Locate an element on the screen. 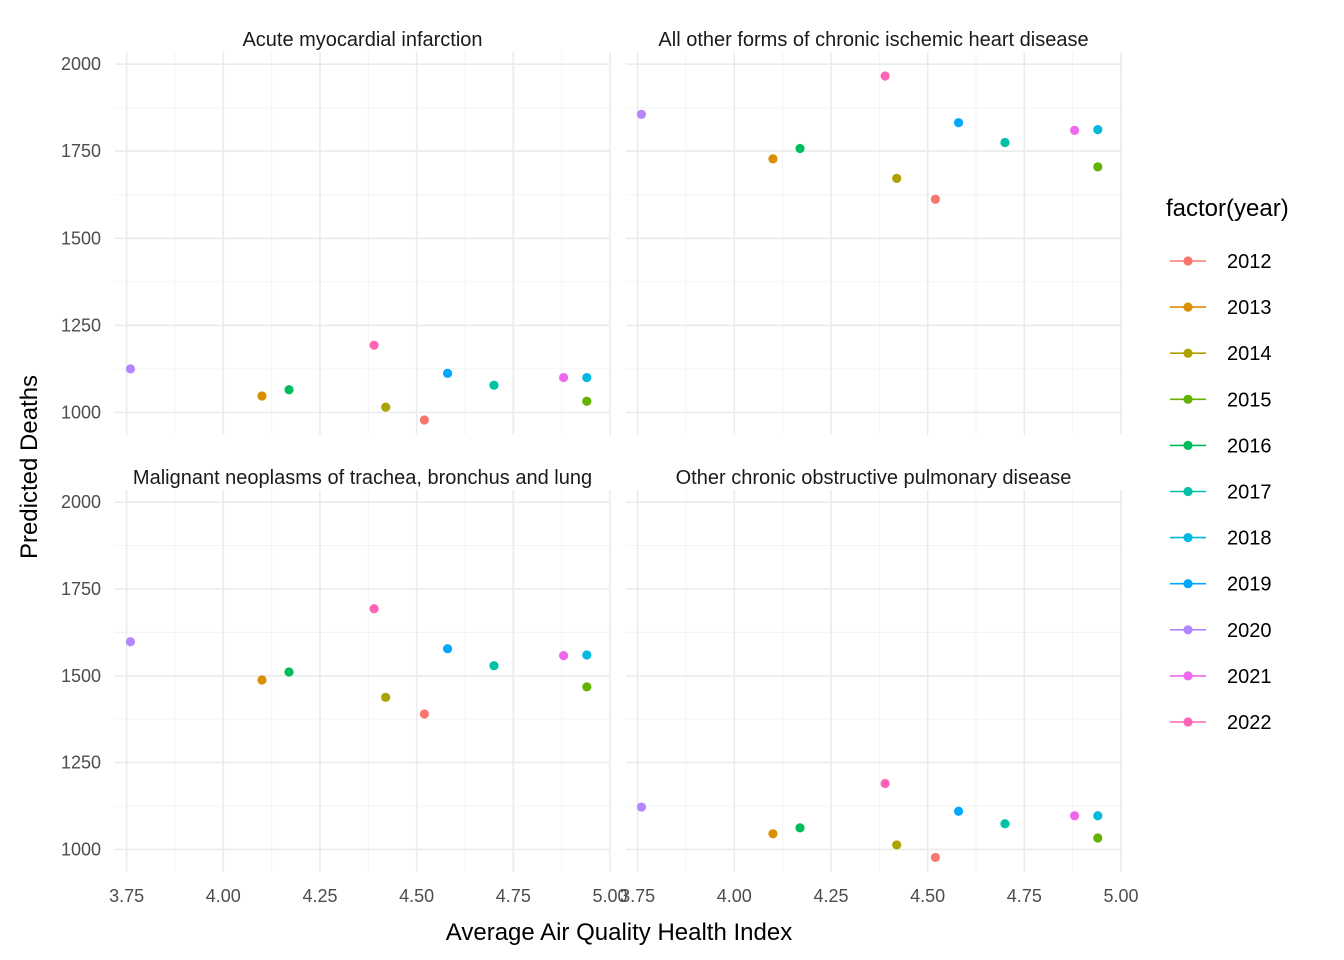  legend-item-2020: 2020 is located at coordinates (1221, 631).